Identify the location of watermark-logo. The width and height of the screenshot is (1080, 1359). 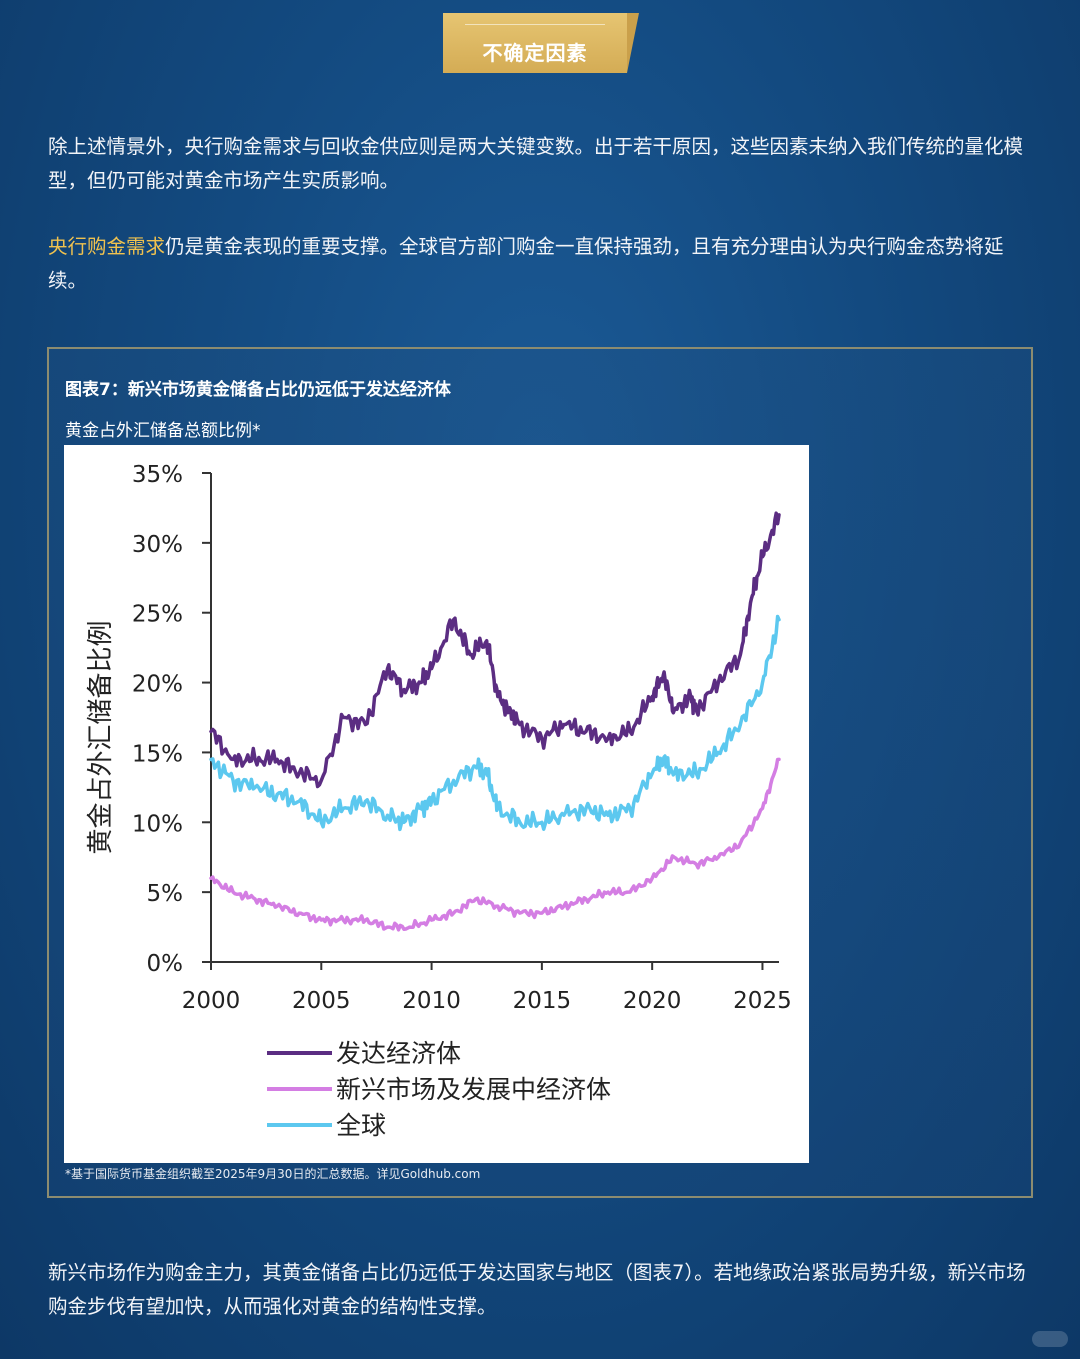
(1050, 1339).